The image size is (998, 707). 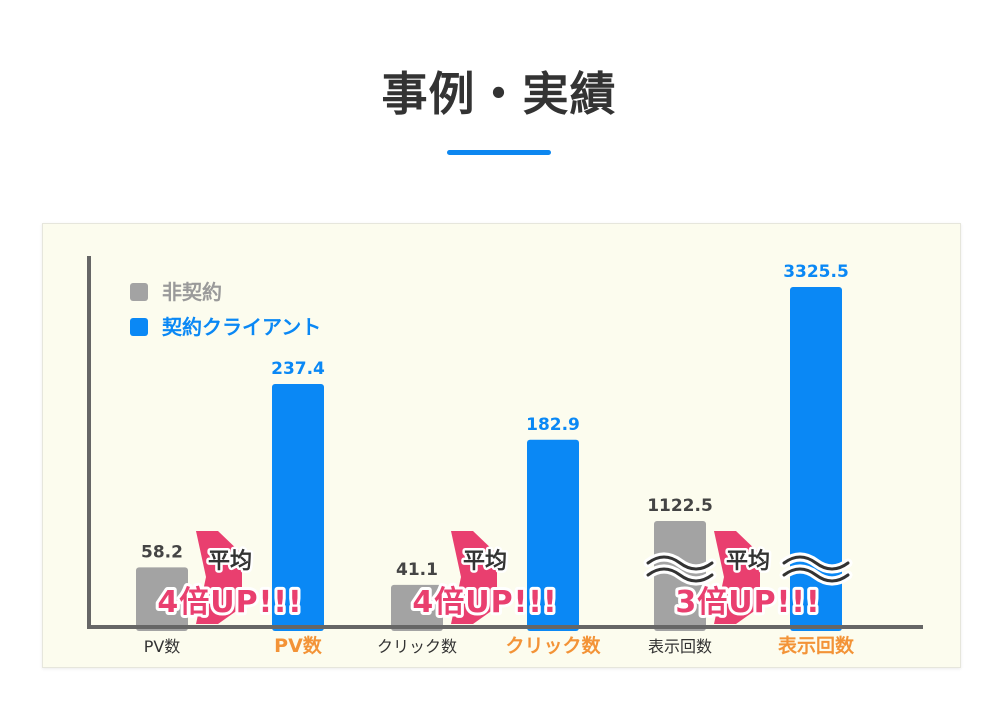 What do you see at coordinates (553, 425) in the screenshot?
I see `value-label-contract-1: 182.9` at bounding box center [553, 425].